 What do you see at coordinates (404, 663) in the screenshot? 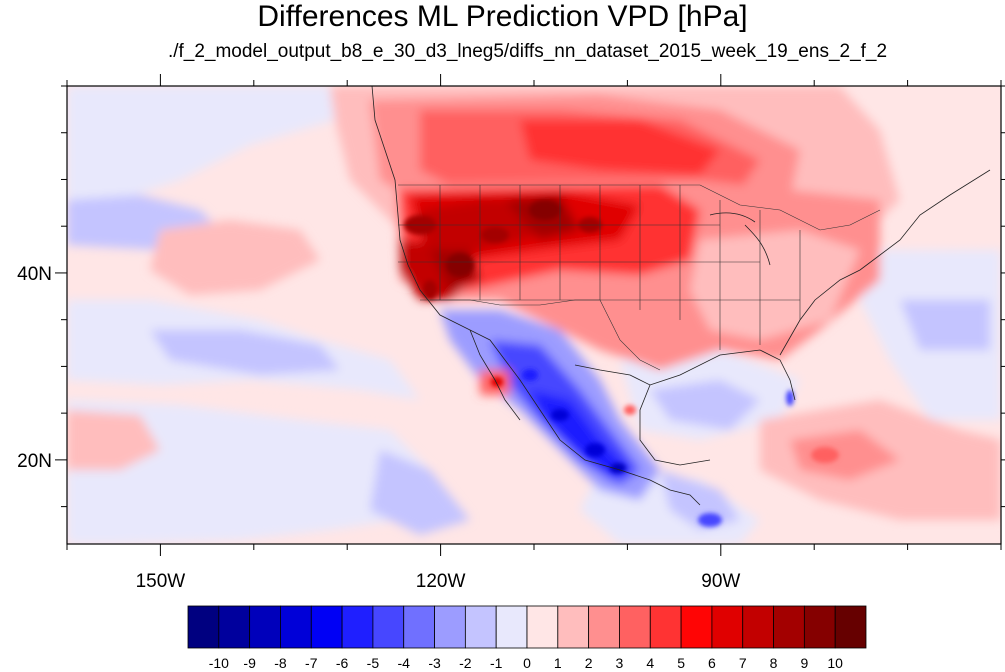
I see `colorbar-label: -4` at bounding box center [404, 663].